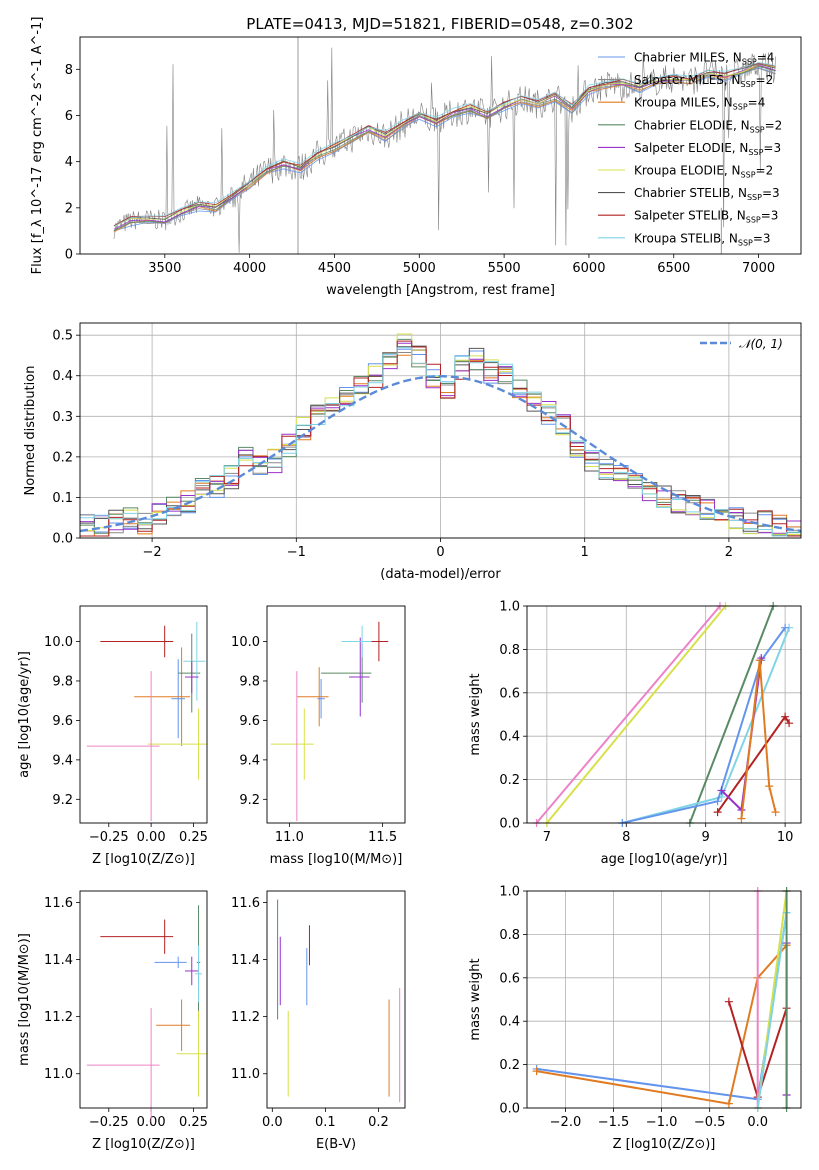 The width and height of the screenshot is (819, 1170). I want to click on mass_vs_ebv-ytick-label: 11.2, so click(245, 1017).